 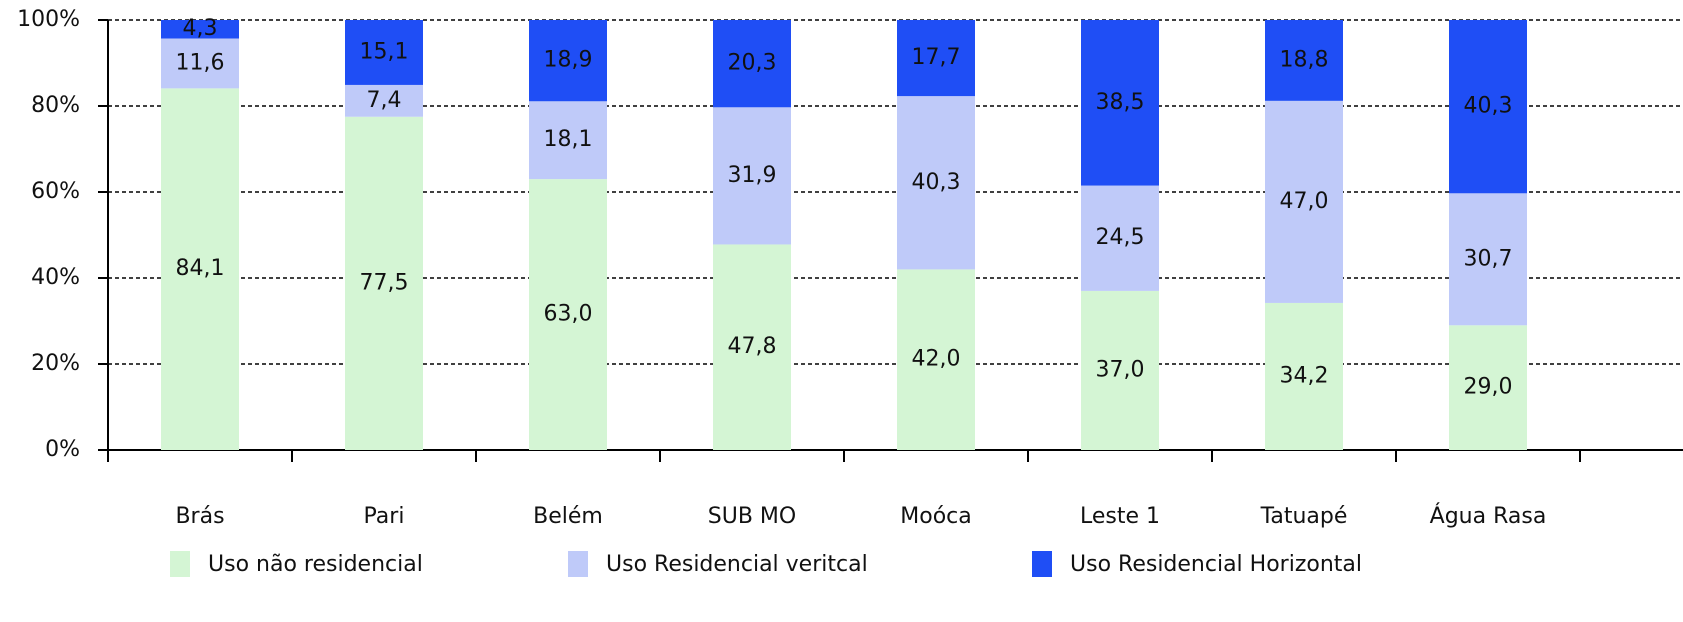 I want to click on data-label: 42,0, so click(x=936, y=359).